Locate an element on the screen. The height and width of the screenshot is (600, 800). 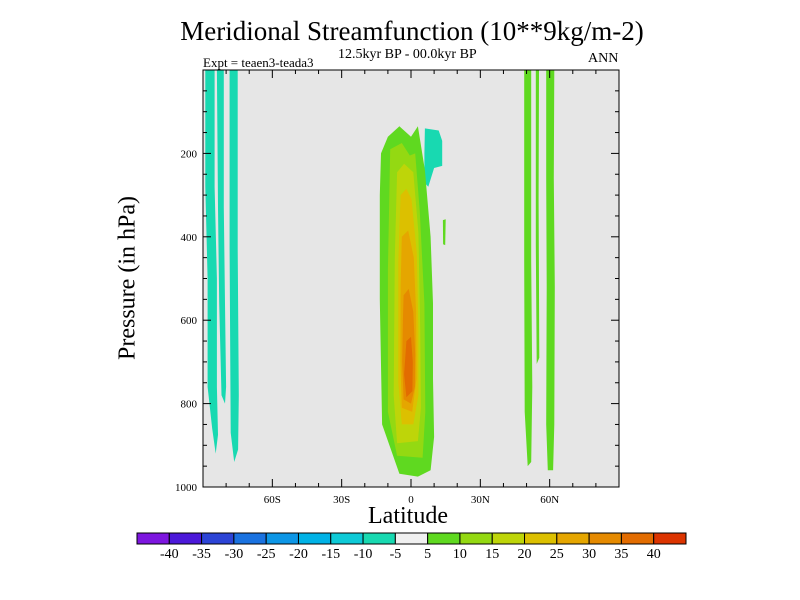
colorbar-label: -25 is located at coordinates (266, 554).